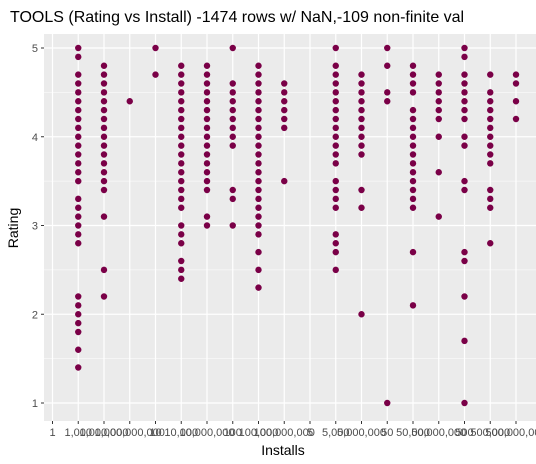  What do you see at coordinates (13, 228) in the screenshot?
I see `y-axis-title: Rating` at bounding box center [13, 228].